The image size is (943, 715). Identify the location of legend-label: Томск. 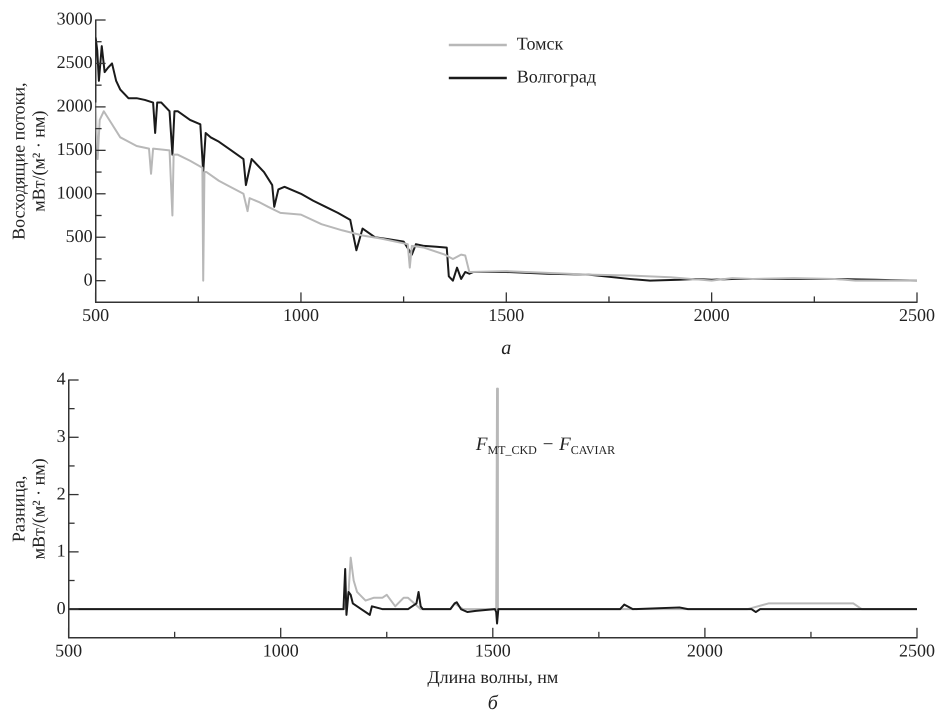
(540, 44).